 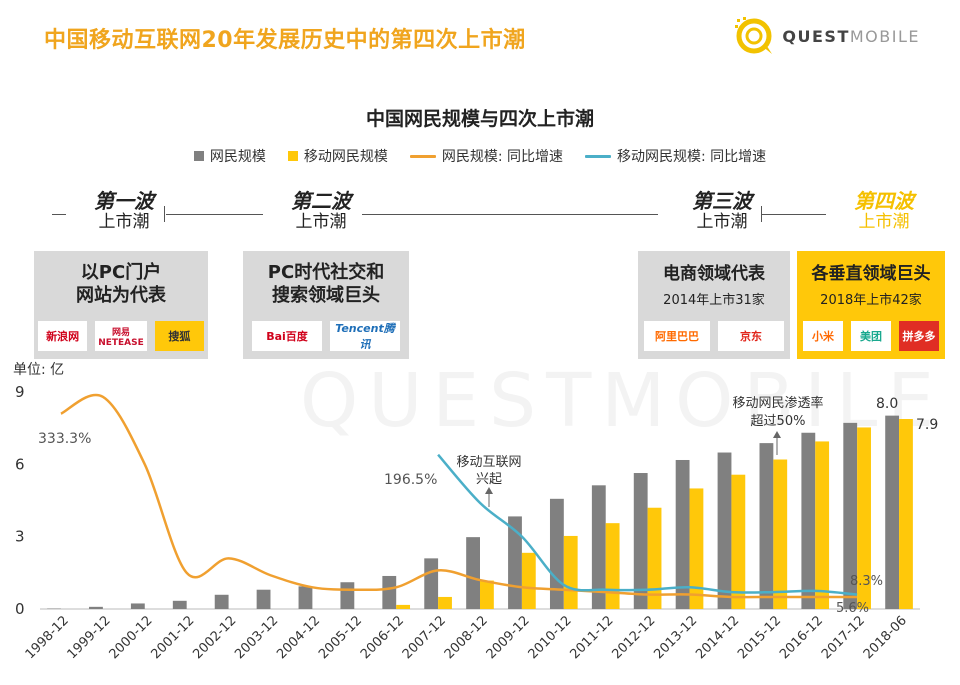 What do you see at coordinates (340, 637) in the screenshot?
I see `x-tick-label: 2005-12` at bounding box center [340, 637].